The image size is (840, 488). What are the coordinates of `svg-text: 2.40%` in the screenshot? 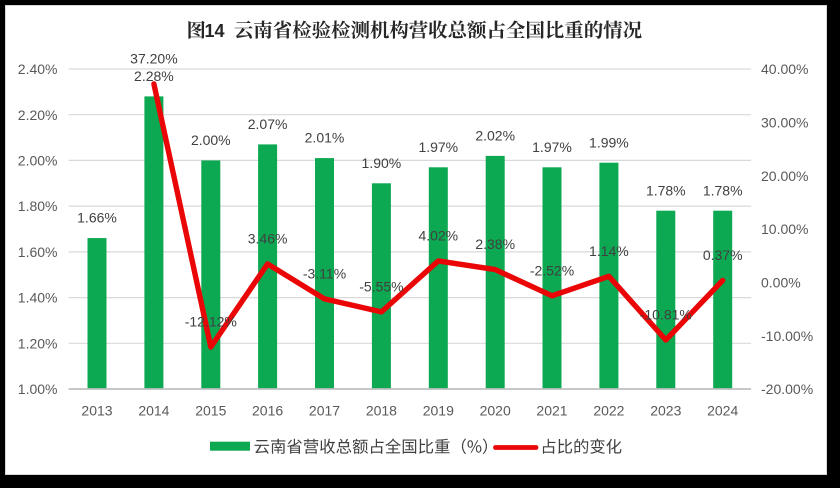 It's located at (38, 69).